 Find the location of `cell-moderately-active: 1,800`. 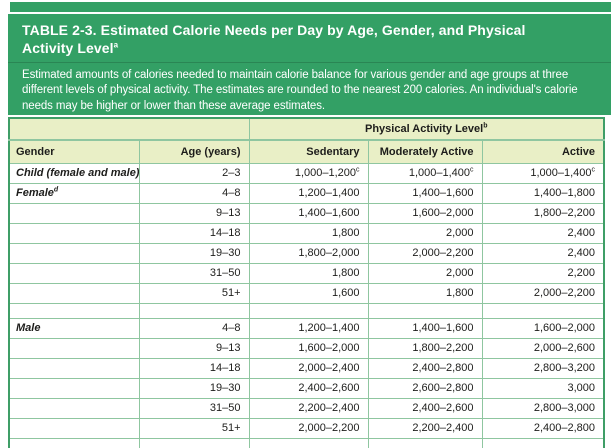

cell-moderately-active: 1,800 is located at coordinates (425, 293).